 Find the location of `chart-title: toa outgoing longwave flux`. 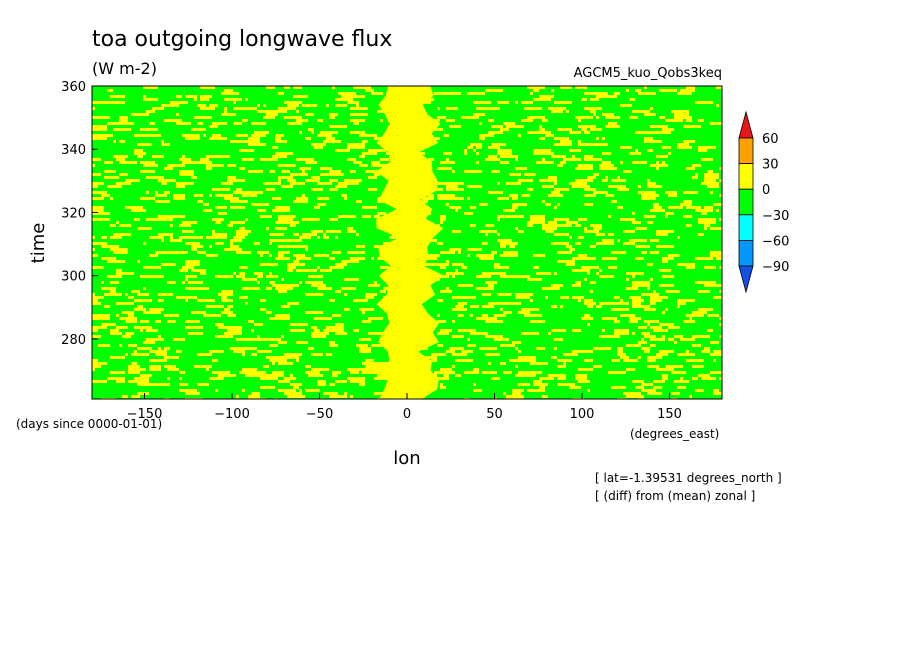

chart-title: toa outgoing longwave flux is located at coordinates (242, 39).